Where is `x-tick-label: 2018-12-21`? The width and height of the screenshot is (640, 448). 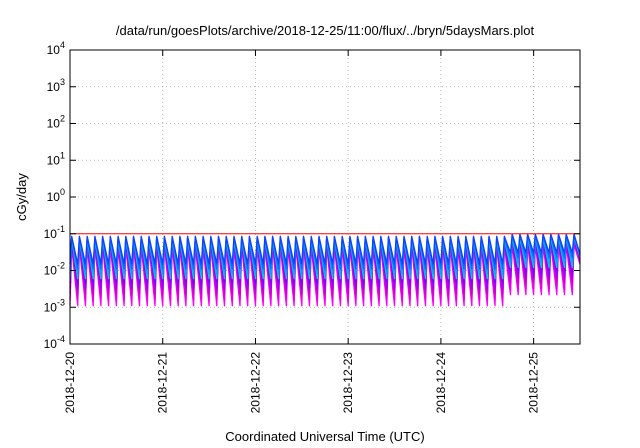 x-tick-label: 2018-12-21 is located at coordinates (163, 383).